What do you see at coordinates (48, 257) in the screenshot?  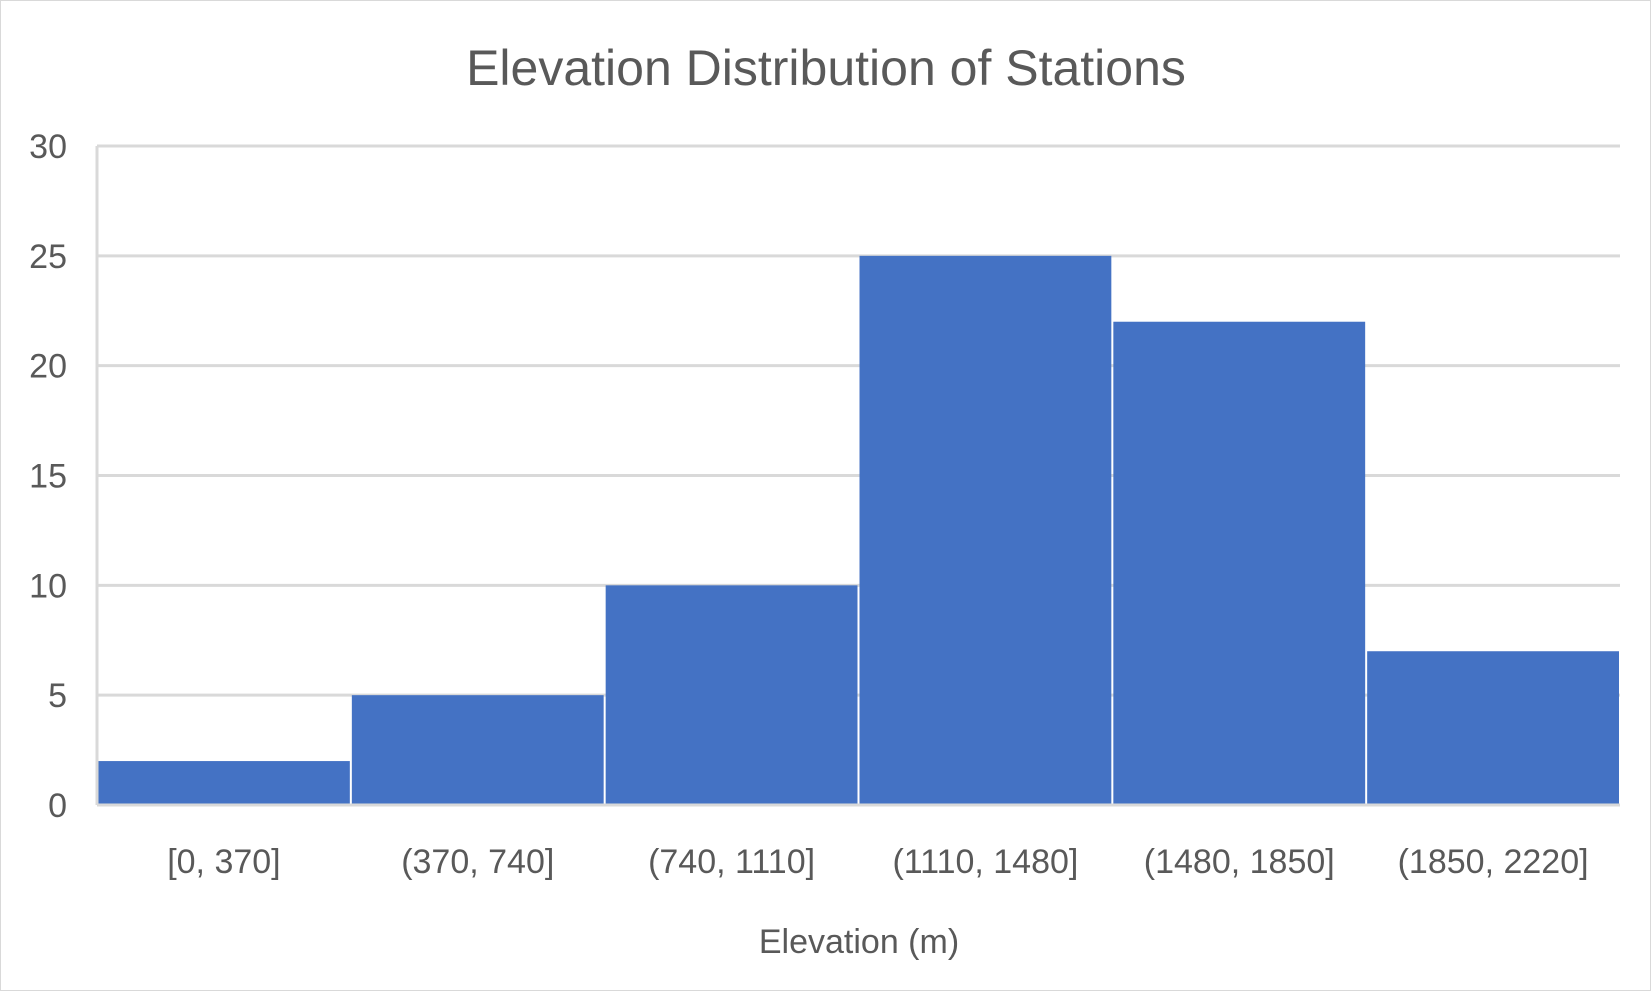 I see `y-tick-label: 25` at bounding box center [48, 257].